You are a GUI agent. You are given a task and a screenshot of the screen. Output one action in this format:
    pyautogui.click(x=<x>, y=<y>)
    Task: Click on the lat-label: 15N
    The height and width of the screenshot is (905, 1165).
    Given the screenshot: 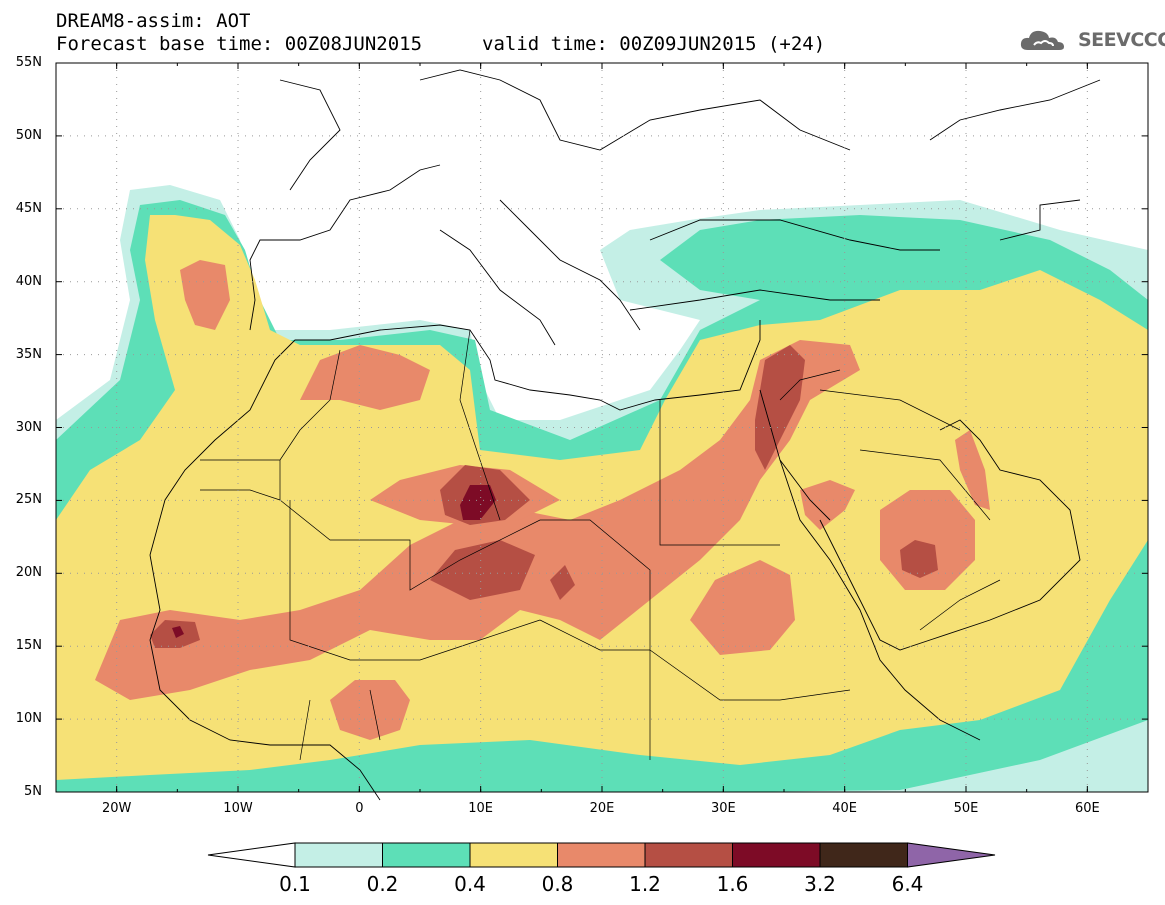 What is the action you would take?
    pyautogui.click(x=28, y=646)
    